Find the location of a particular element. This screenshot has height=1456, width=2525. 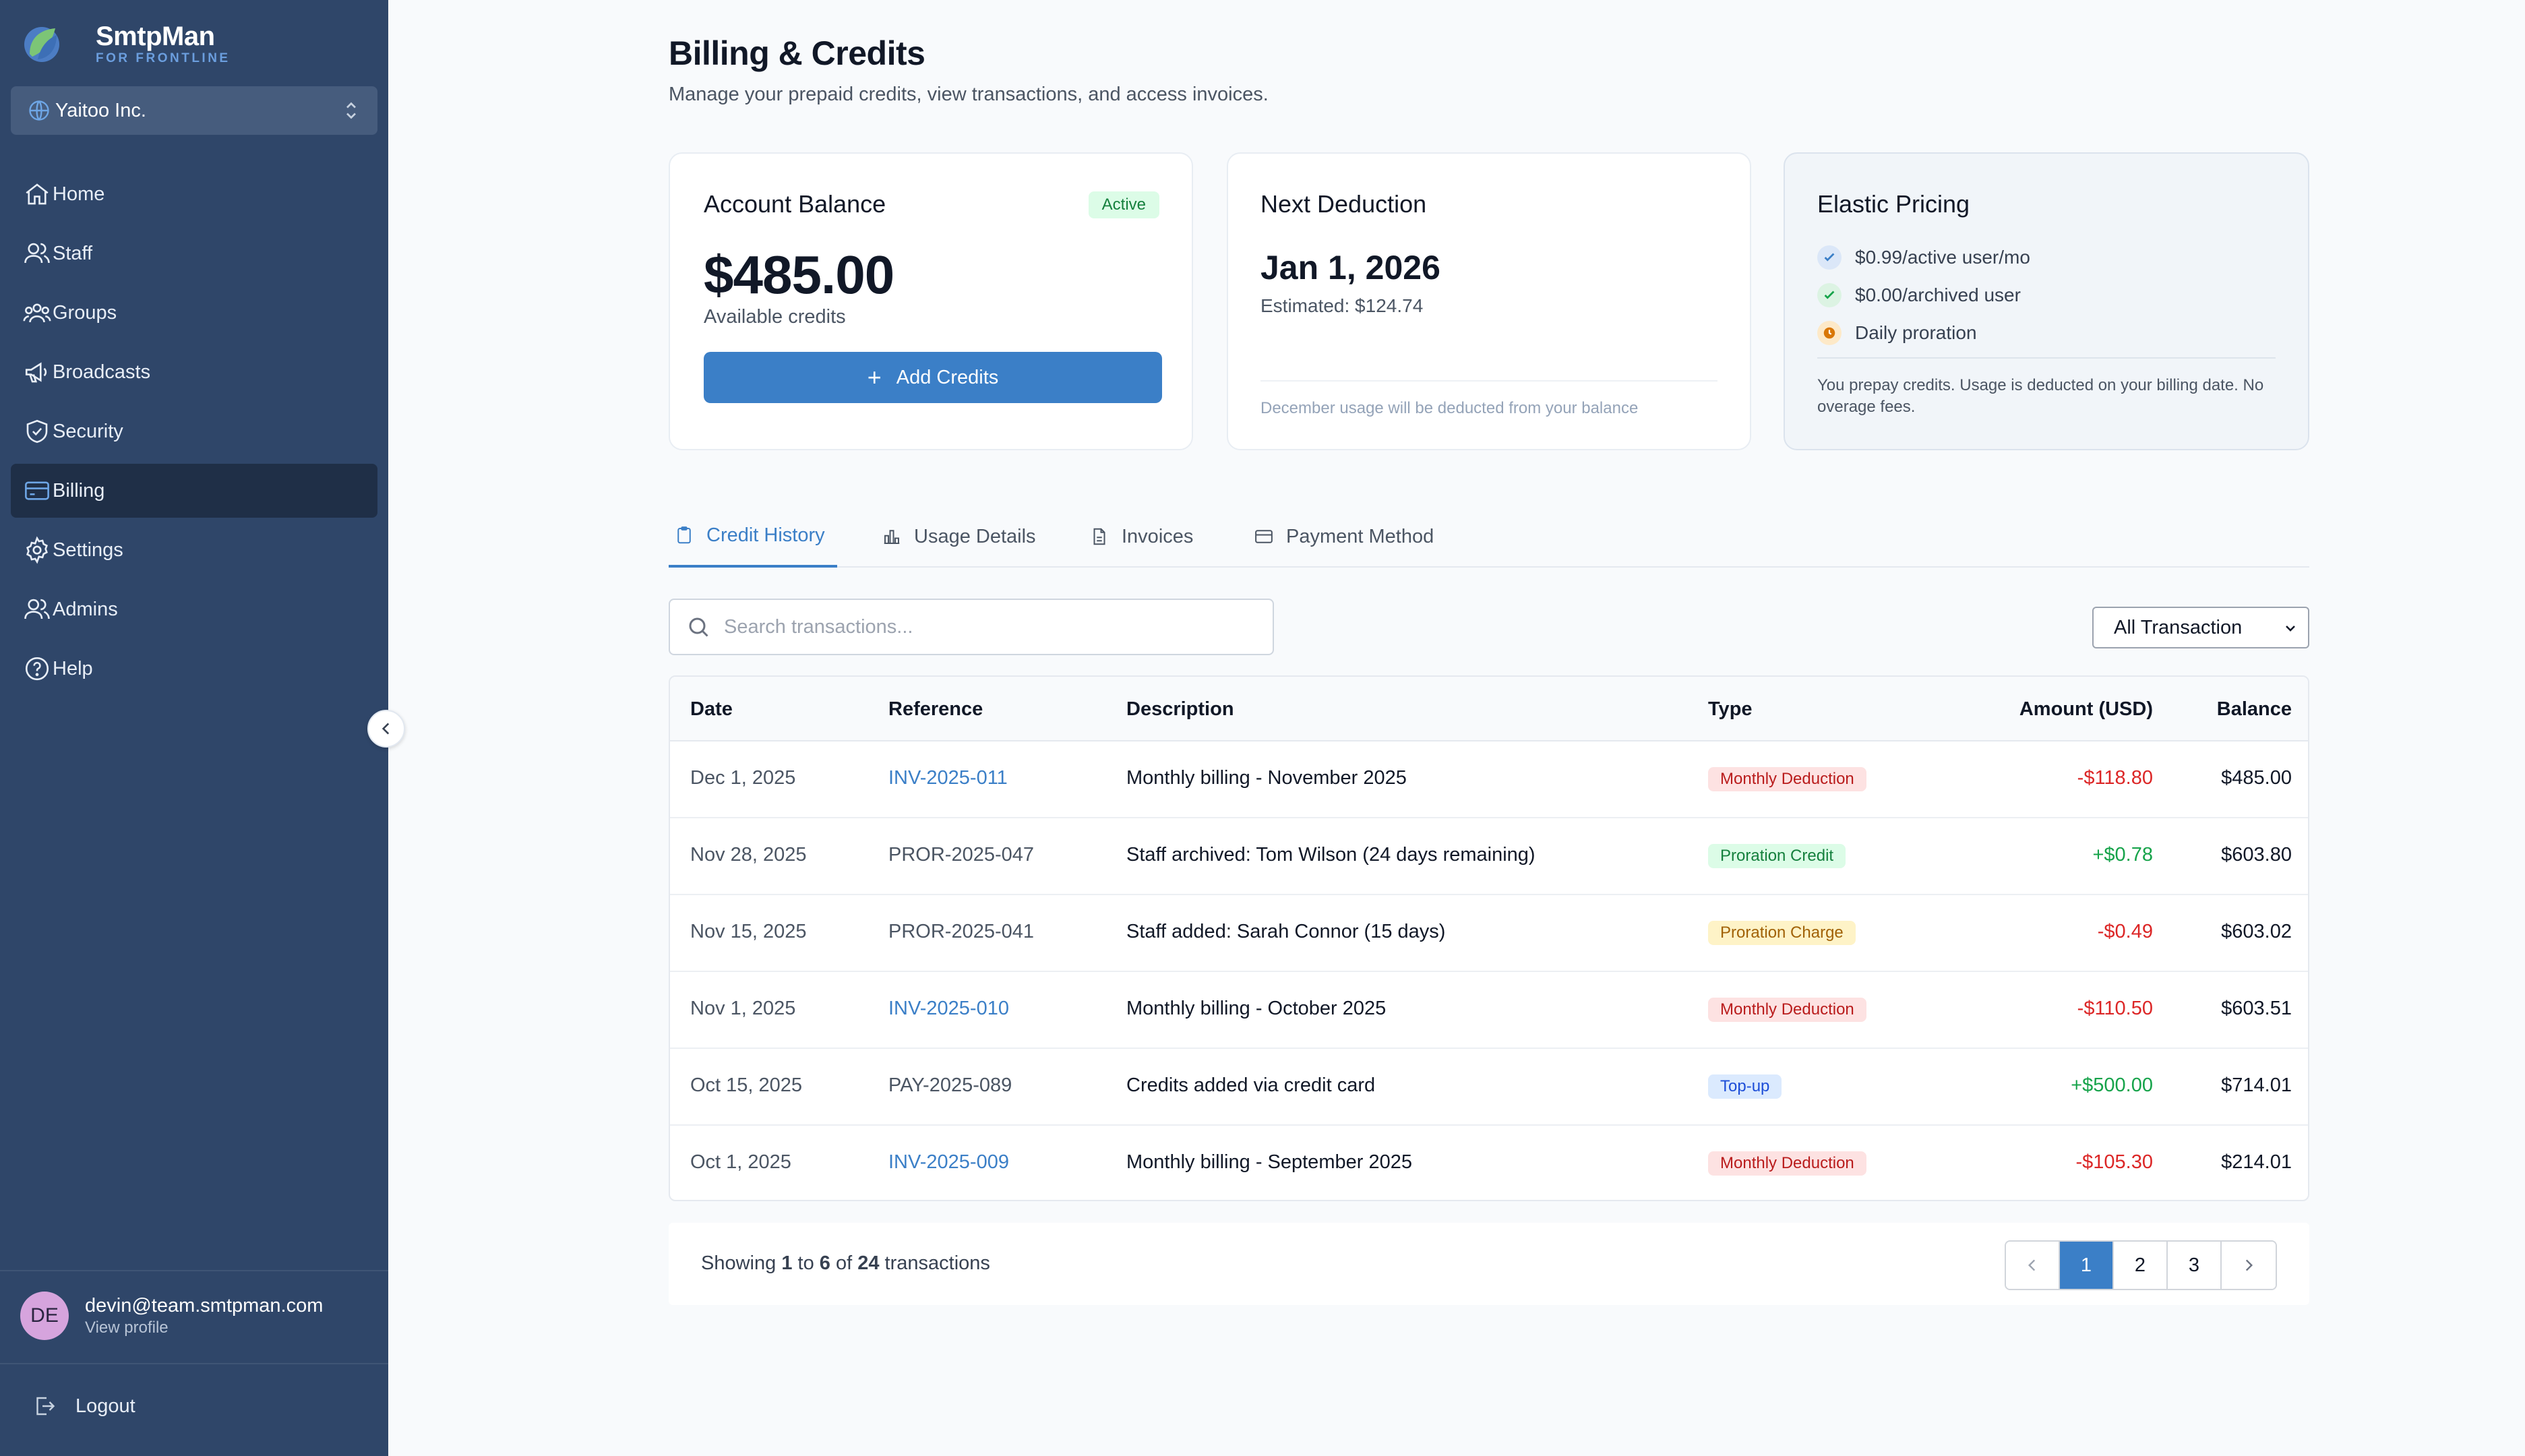

previous-page-button is located at coordinates (2033, 1265).